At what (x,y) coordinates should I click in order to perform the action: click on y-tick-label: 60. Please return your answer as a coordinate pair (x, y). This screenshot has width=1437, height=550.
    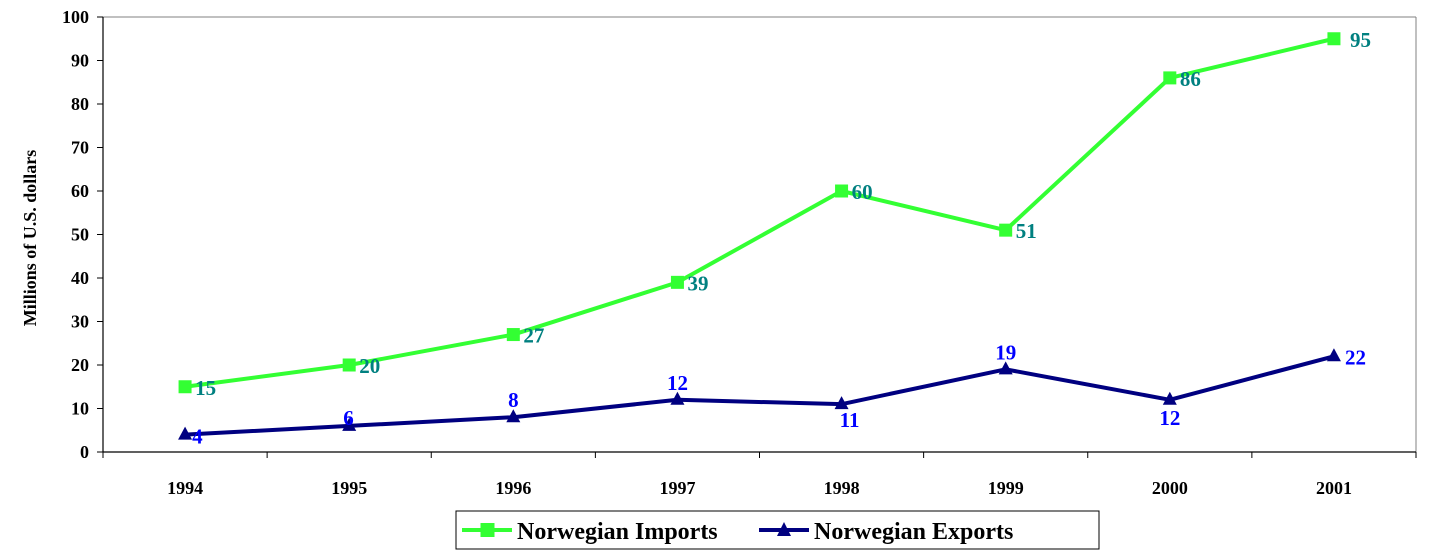
    Looking at the image, I should click on (80, 191).